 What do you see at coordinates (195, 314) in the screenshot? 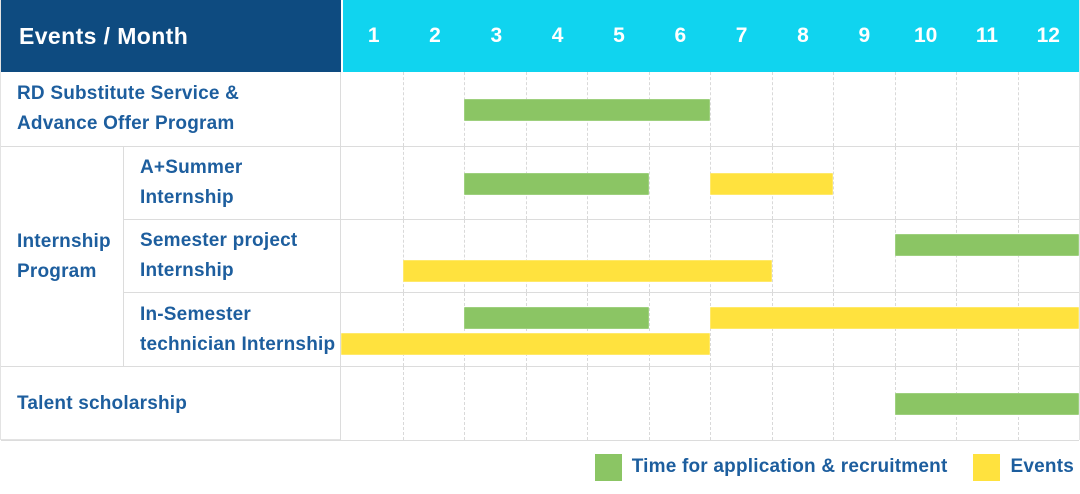
I see `row-label-line: In-Semester` at bounding box center [195, 314].